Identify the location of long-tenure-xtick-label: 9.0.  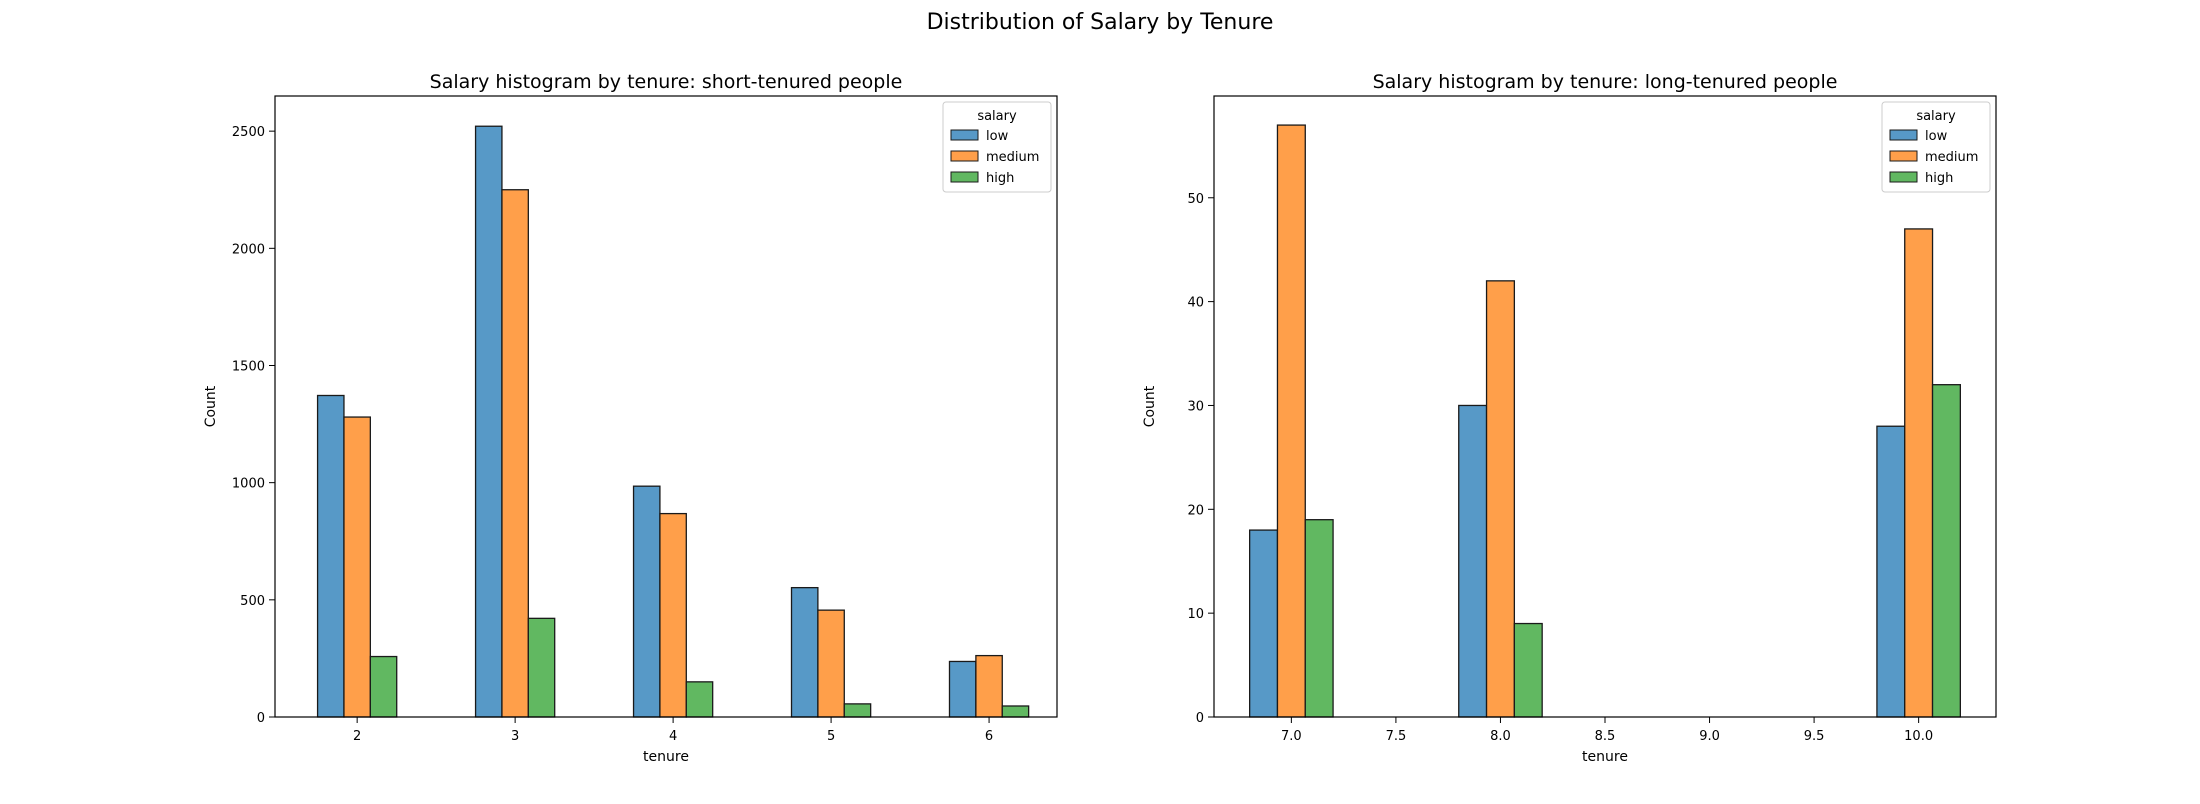
(1709, 736).